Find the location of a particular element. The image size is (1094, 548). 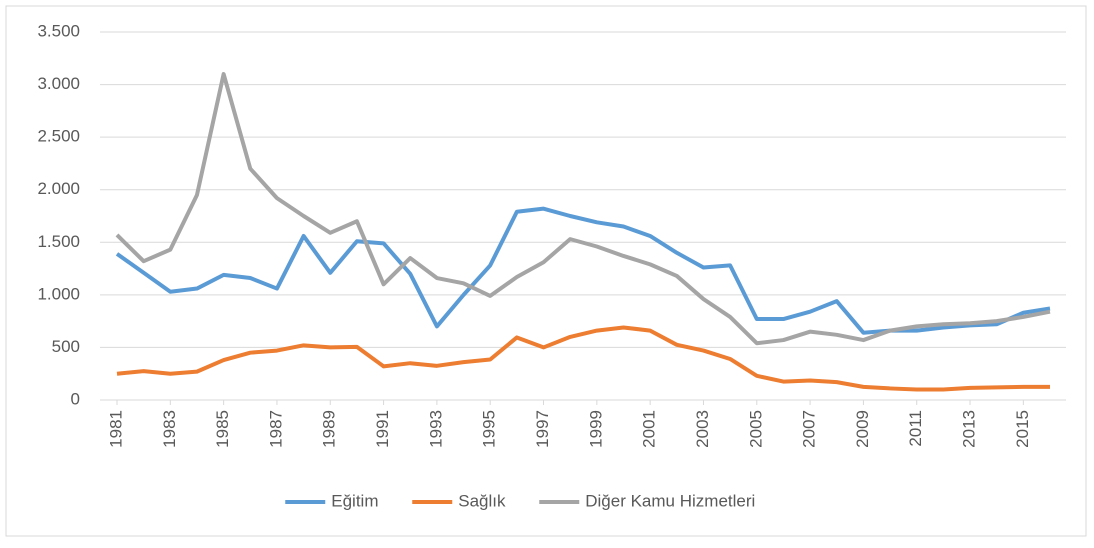

x-tick-label: 2005 is located at coordinates (755, 429).